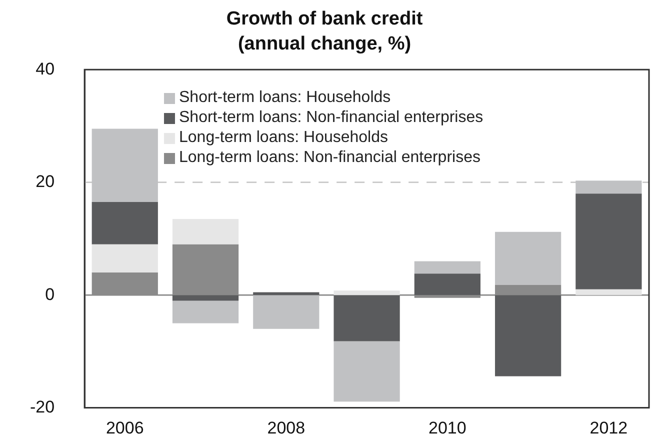 The width and height of the screenshot is (657, 448). I want to click on y-tick-label: 40, so click(45, 68).